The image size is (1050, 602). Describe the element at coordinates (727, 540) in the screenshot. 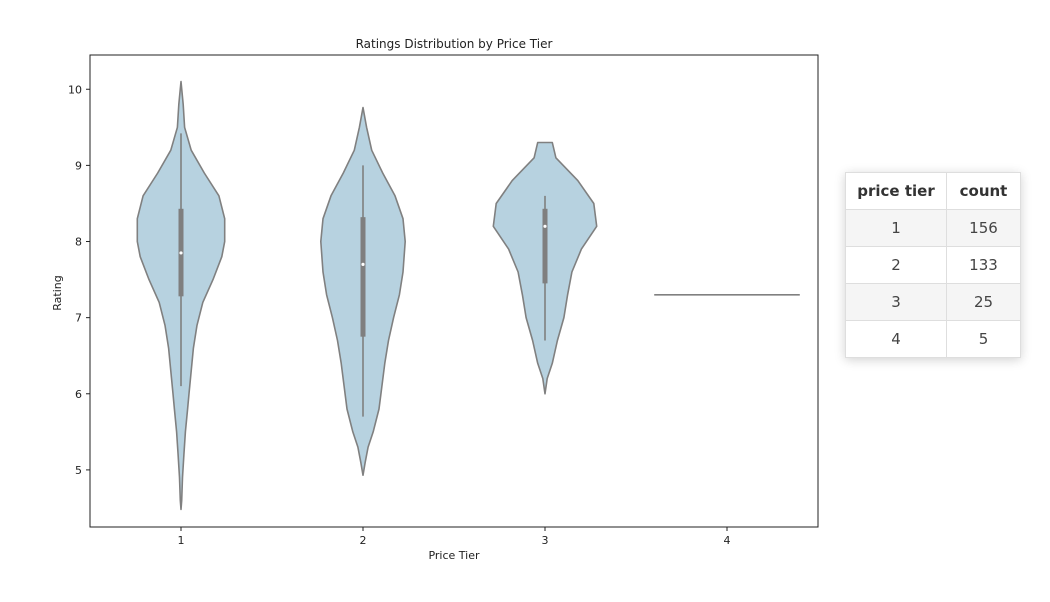

I see `x-tick-label: 4` at that location.